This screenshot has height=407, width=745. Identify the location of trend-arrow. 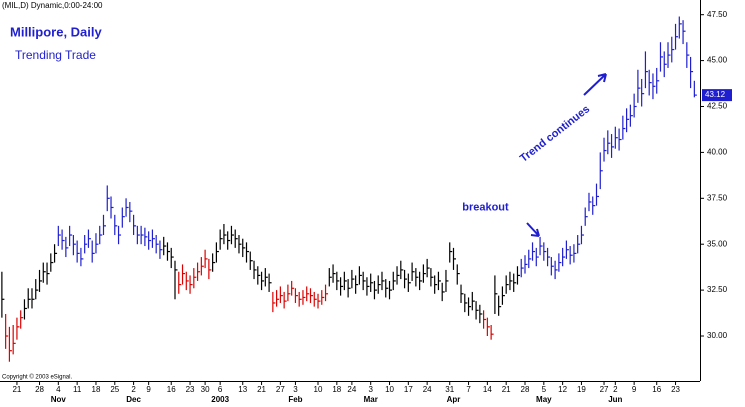
(595, 84).